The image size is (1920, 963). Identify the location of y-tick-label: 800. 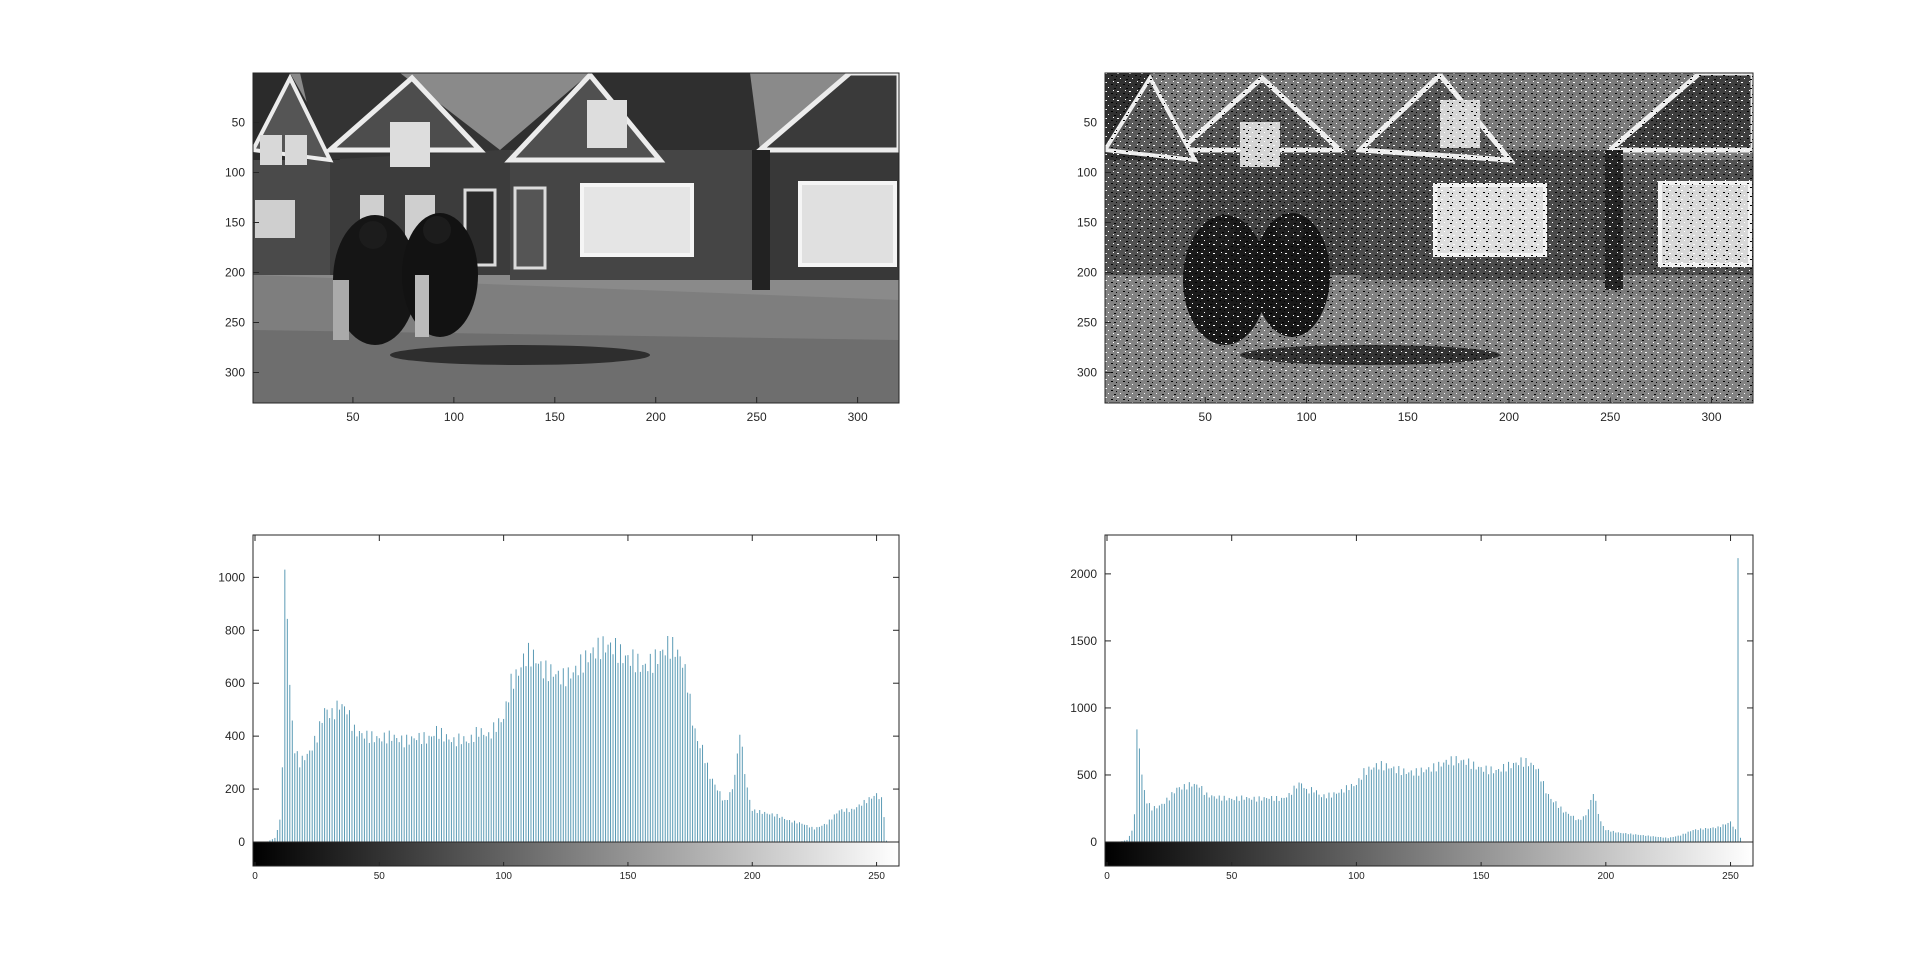
(235, 630).